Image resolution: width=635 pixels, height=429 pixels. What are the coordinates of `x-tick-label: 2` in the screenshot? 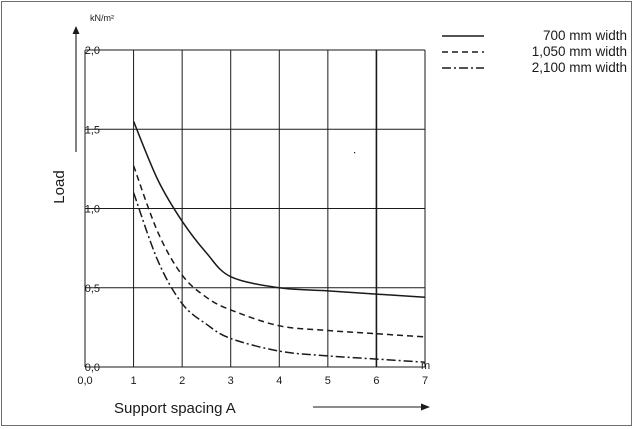 It's located at (182, 381).